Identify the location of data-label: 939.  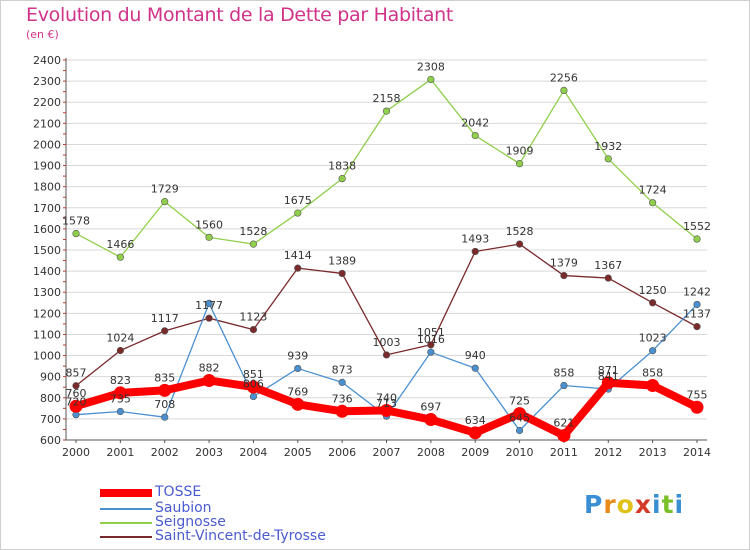
(297, 355).